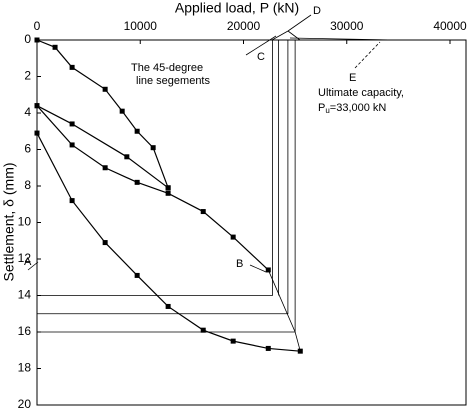  What do you see at coordinates (450, 26) in the screenshot?
I see `x-tick-label: 40000` at bounding box center [450, 26].